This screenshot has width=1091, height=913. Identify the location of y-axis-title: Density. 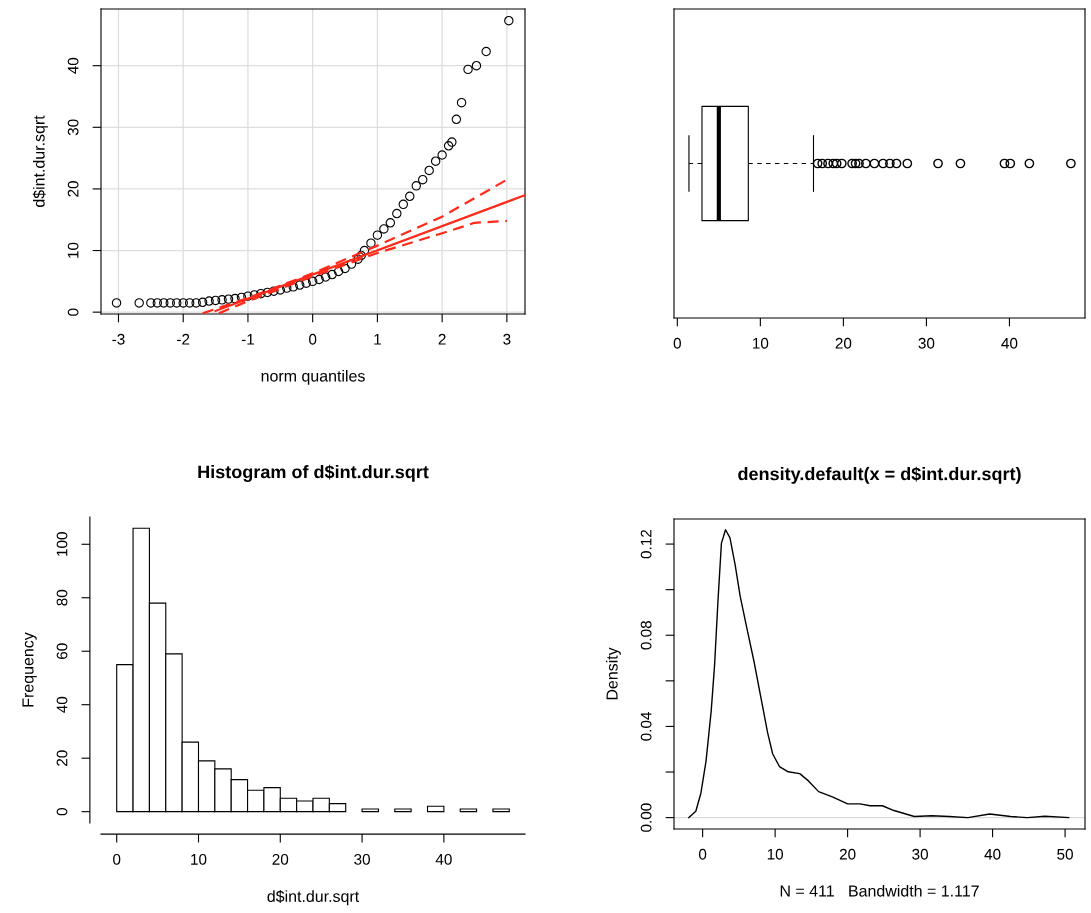
(613, 673).